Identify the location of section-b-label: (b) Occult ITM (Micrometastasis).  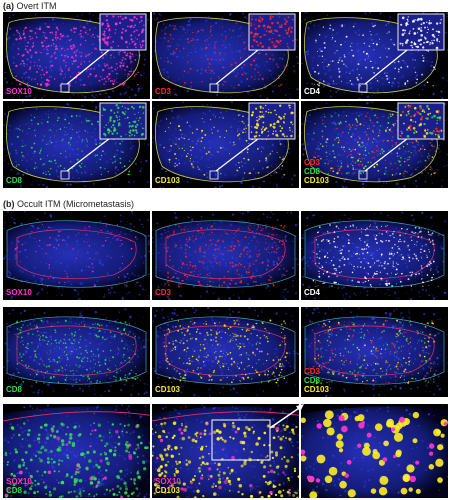
(68, 204).